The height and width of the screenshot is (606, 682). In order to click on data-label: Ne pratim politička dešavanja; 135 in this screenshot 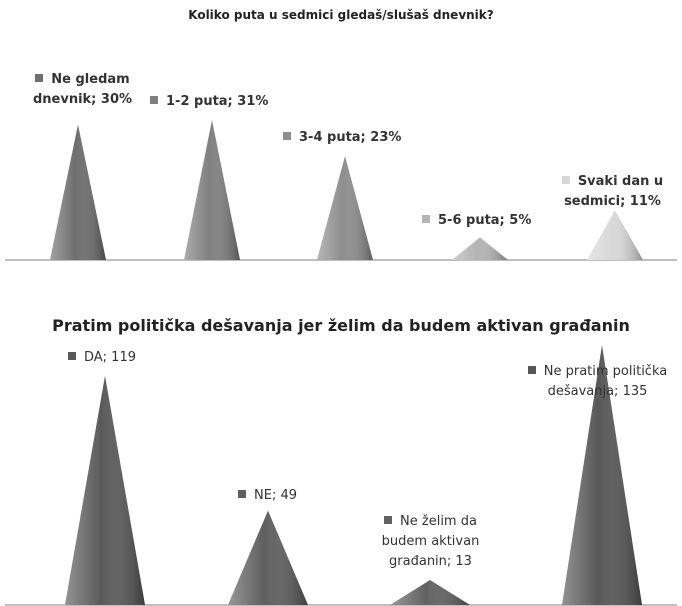, I will do `click(597, 382)`.